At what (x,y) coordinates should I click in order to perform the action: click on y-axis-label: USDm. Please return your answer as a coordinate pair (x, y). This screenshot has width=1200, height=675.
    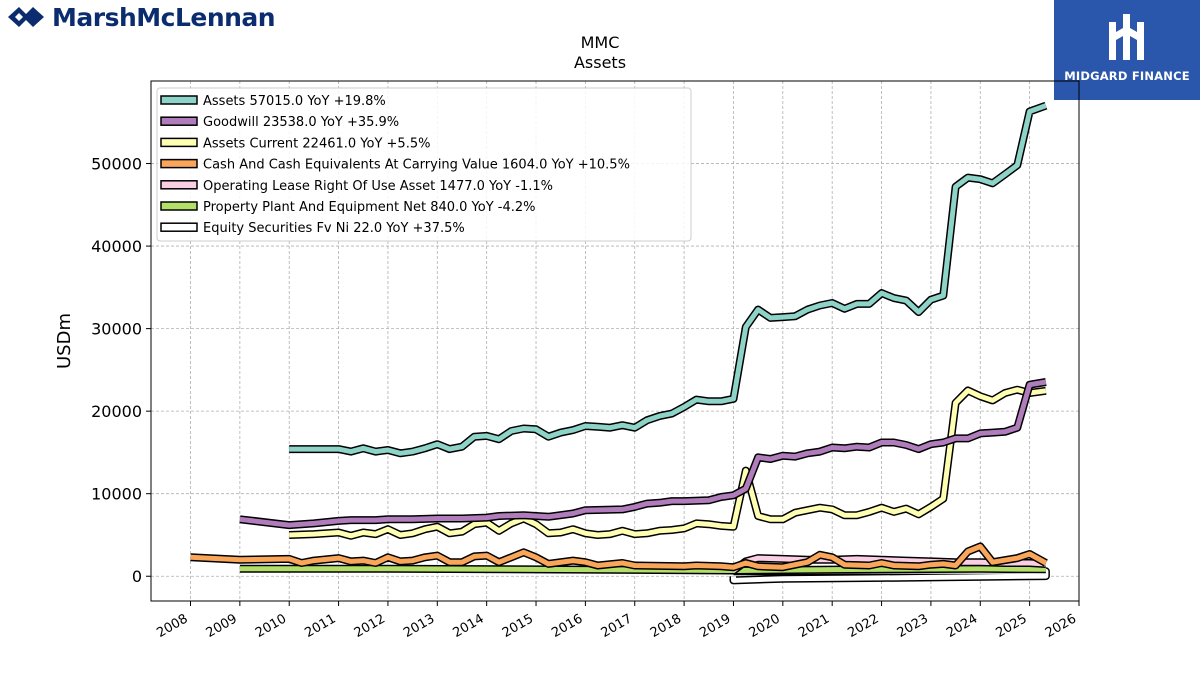
    Looking at the image, I should click on (64, 341).